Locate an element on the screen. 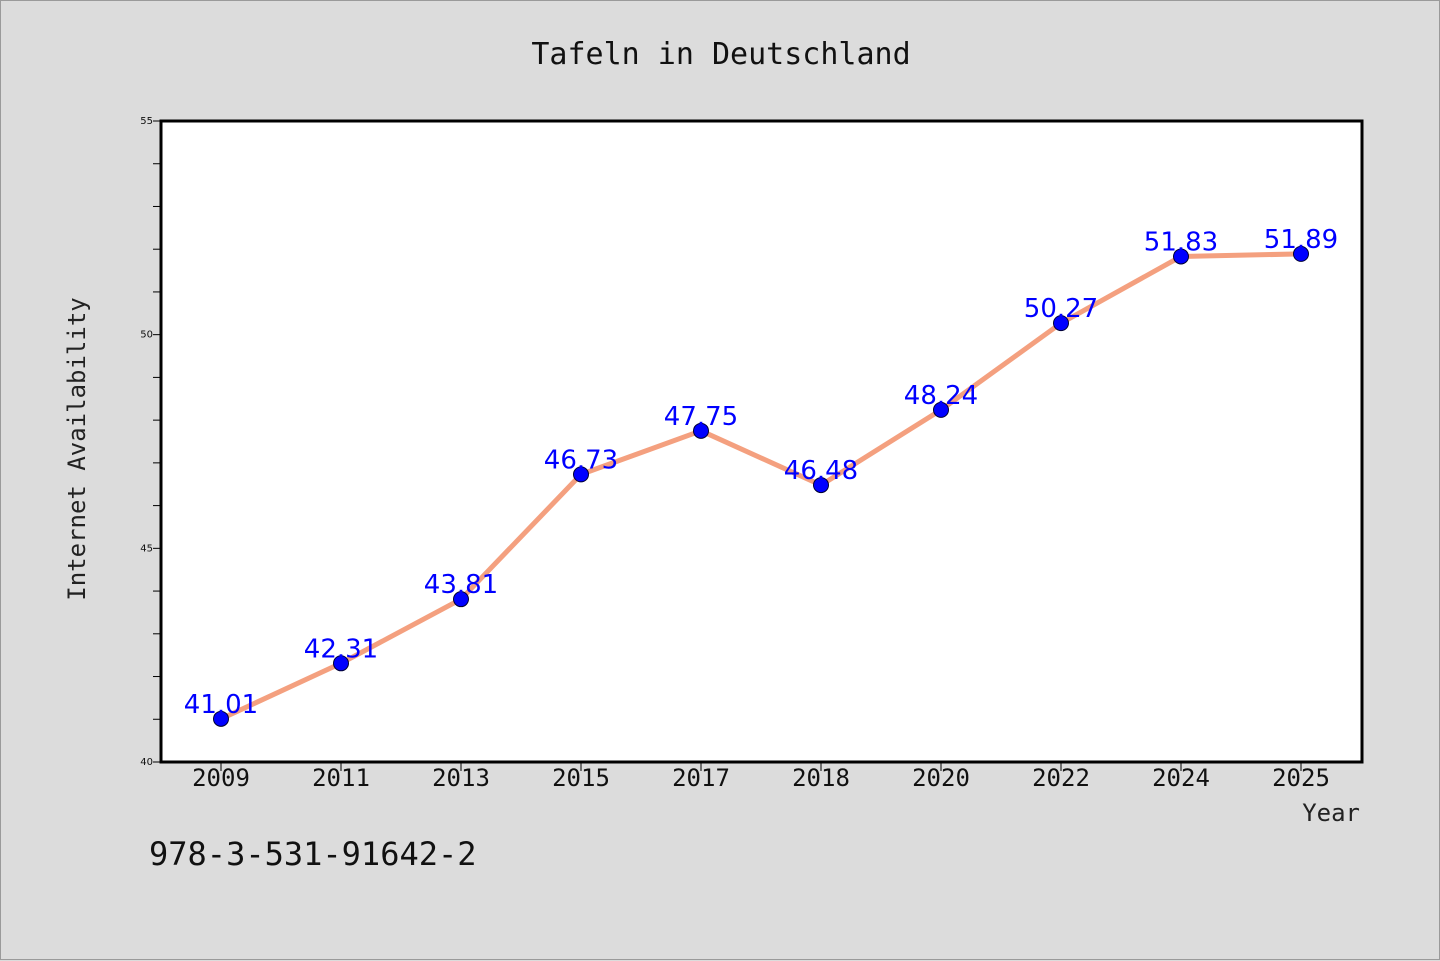  x-axis-title: Year is located at coordinates (1331, 813).